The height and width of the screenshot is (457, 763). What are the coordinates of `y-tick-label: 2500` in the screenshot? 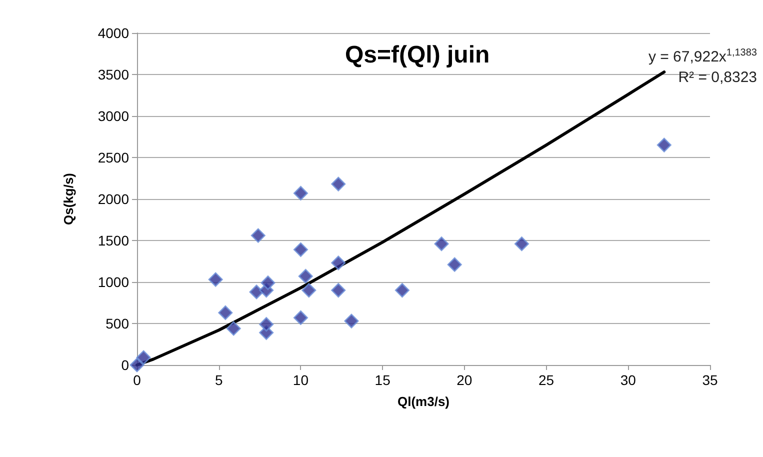 It's located at (114, 158).